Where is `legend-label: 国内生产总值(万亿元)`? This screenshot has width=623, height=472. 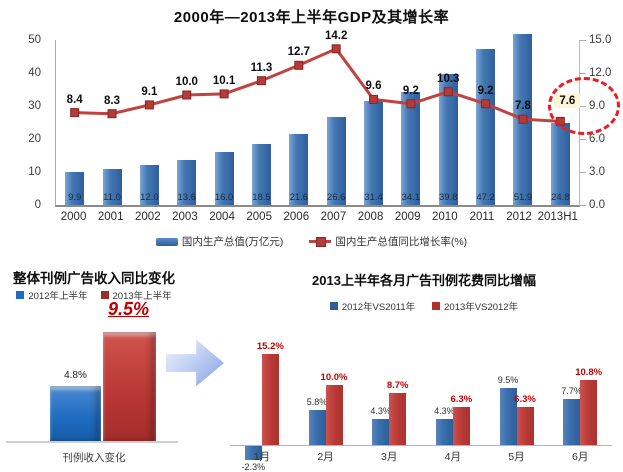
legend-label: 国内生产总值(万亿元) is located at coordinates (232, 242).